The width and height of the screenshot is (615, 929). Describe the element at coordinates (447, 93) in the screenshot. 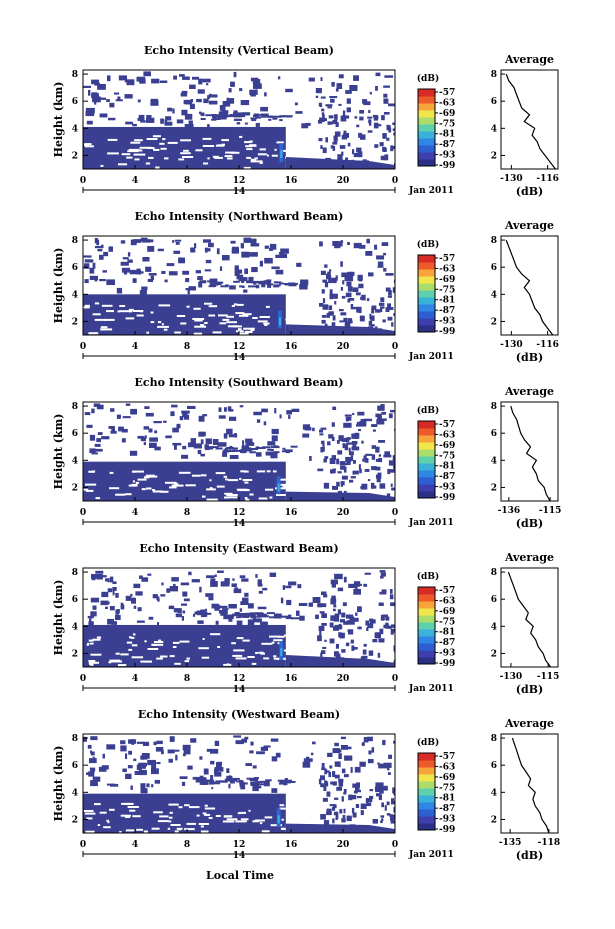

I see `colorbar-tick-label: -57` at that location.